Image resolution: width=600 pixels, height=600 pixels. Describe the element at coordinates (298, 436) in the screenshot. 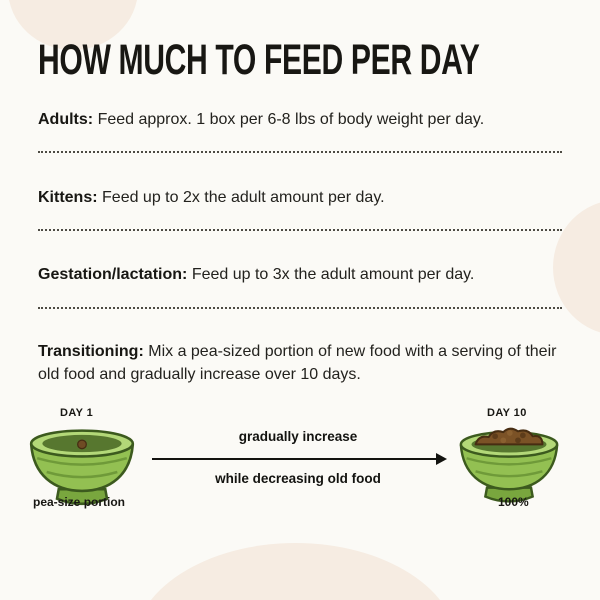

I see `arrow-label-top: gradually increase` at that location.